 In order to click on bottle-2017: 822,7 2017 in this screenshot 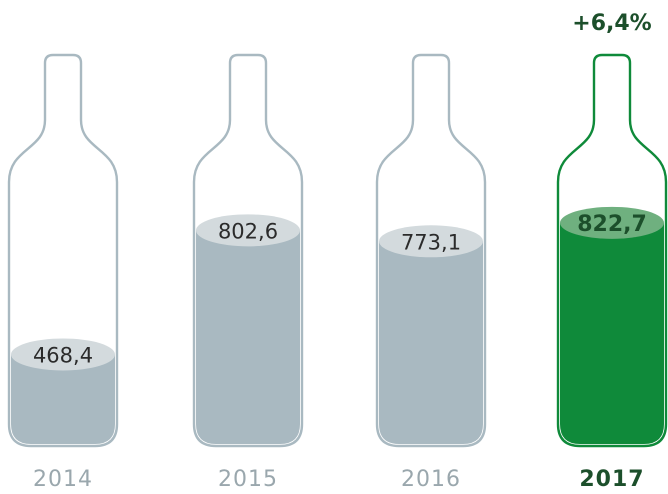, I will do `click(612, 272)`.